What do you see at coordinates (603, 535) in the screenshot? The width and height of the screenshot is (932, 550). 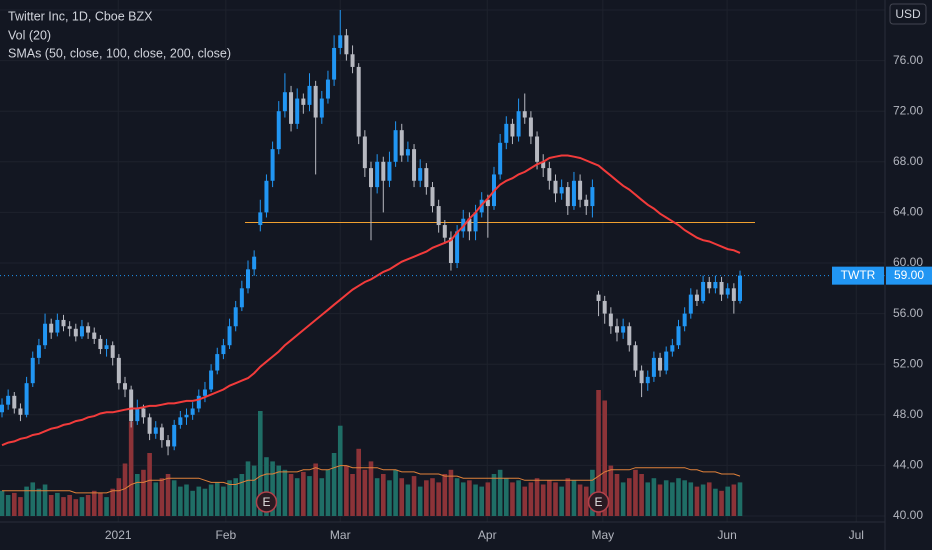 I see `x-tick-label: May` at bounding box center [603, 535].